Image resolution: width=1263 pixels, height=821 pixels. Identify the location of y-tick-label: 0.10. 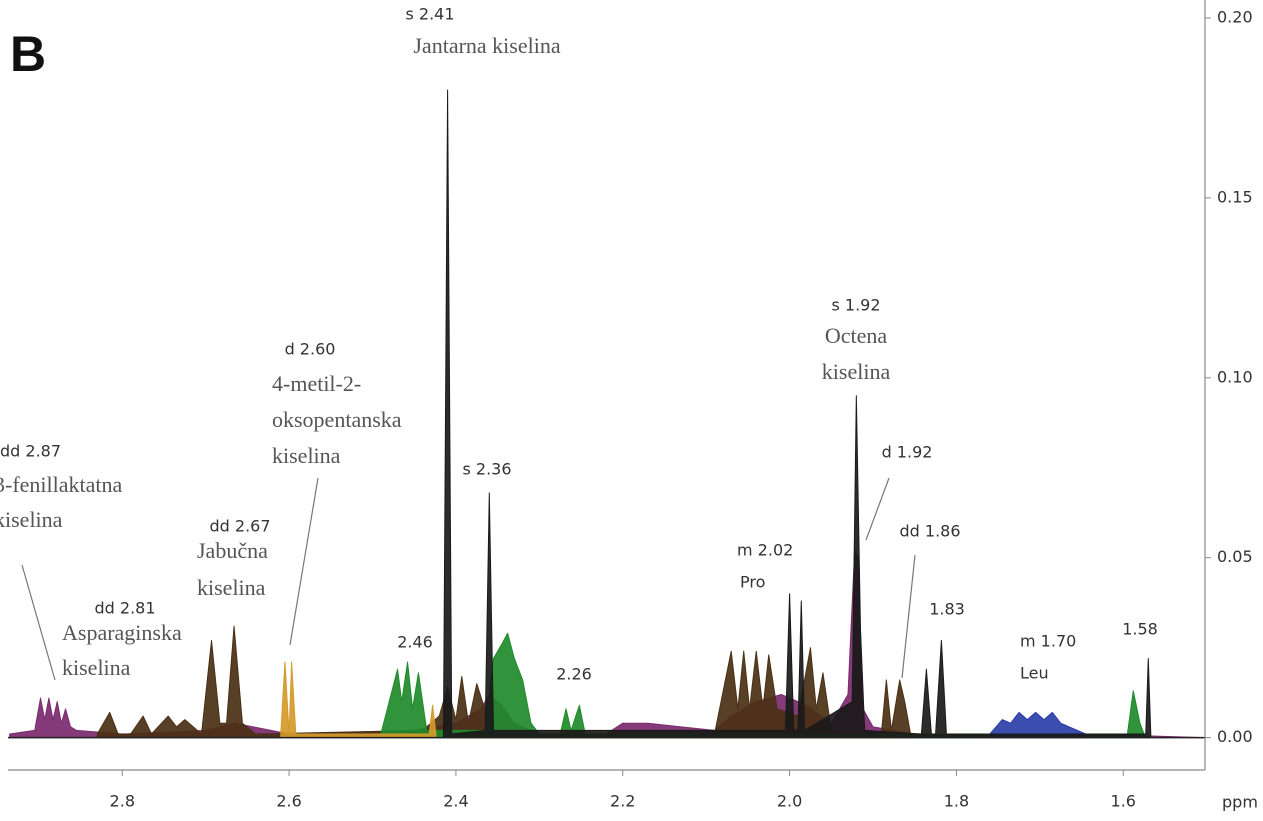
(1235, 376).